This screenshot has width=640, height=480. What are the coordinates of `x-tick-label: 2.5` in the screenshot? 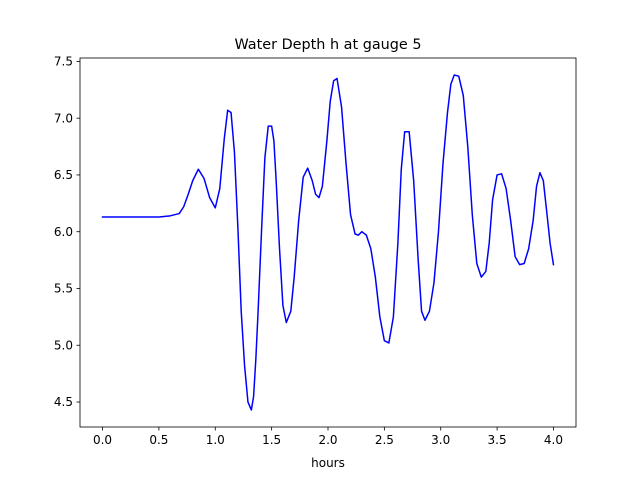 It's located at (384, 440).